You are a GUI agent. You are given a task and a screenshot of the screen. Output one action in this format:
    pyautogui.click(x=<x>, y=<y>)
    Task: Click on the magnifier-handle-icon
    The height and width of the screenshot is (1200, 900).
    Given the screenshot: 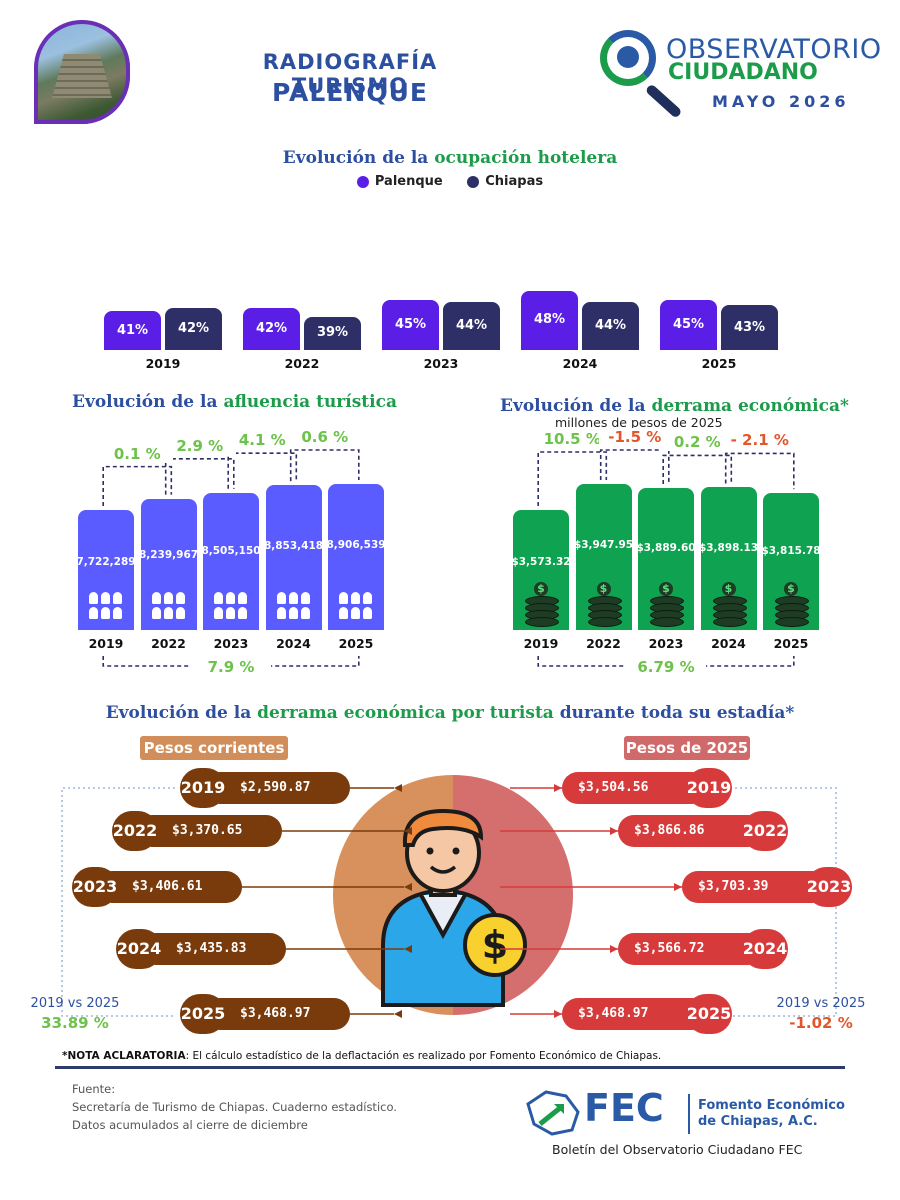 What is the action you would take?
    pyautogui.click(x=663, y=101)
    